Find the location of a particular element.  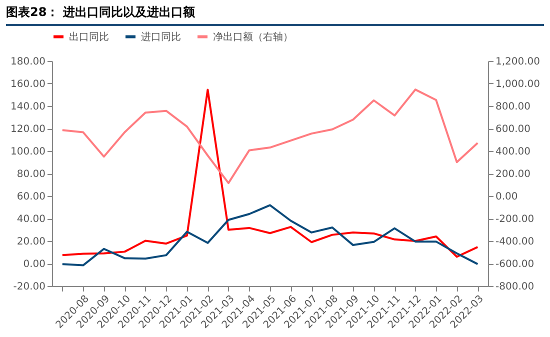

legend-label: 出口同比 is located at coordinates (89, 36).